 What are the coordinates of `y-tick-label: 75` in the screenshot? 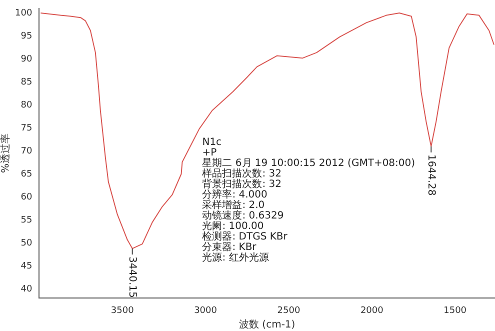 It's located at (26, 128).